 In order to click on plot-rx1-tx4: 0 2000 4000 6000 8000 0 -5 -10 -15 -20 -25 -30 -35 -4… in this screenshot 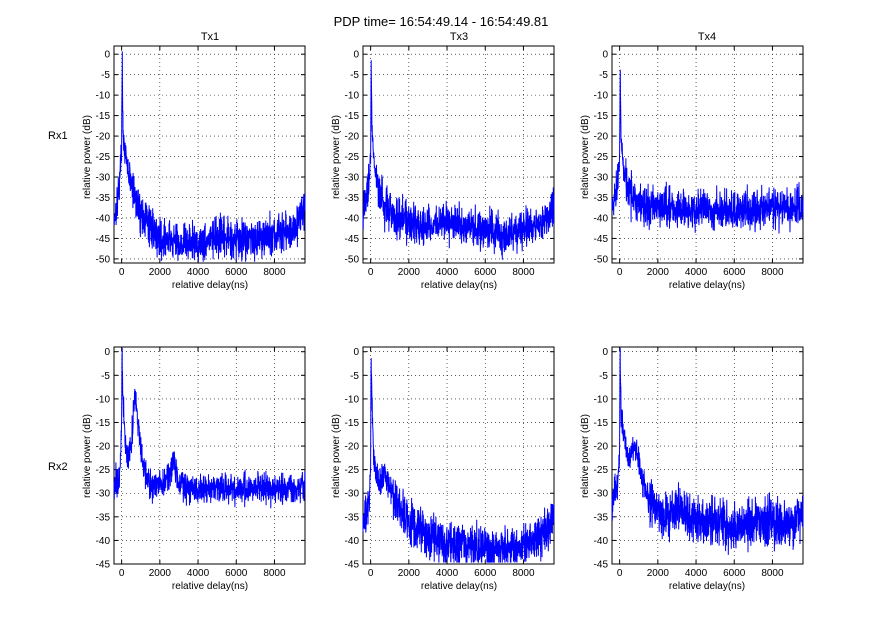, I will do `click(699, 161)`.